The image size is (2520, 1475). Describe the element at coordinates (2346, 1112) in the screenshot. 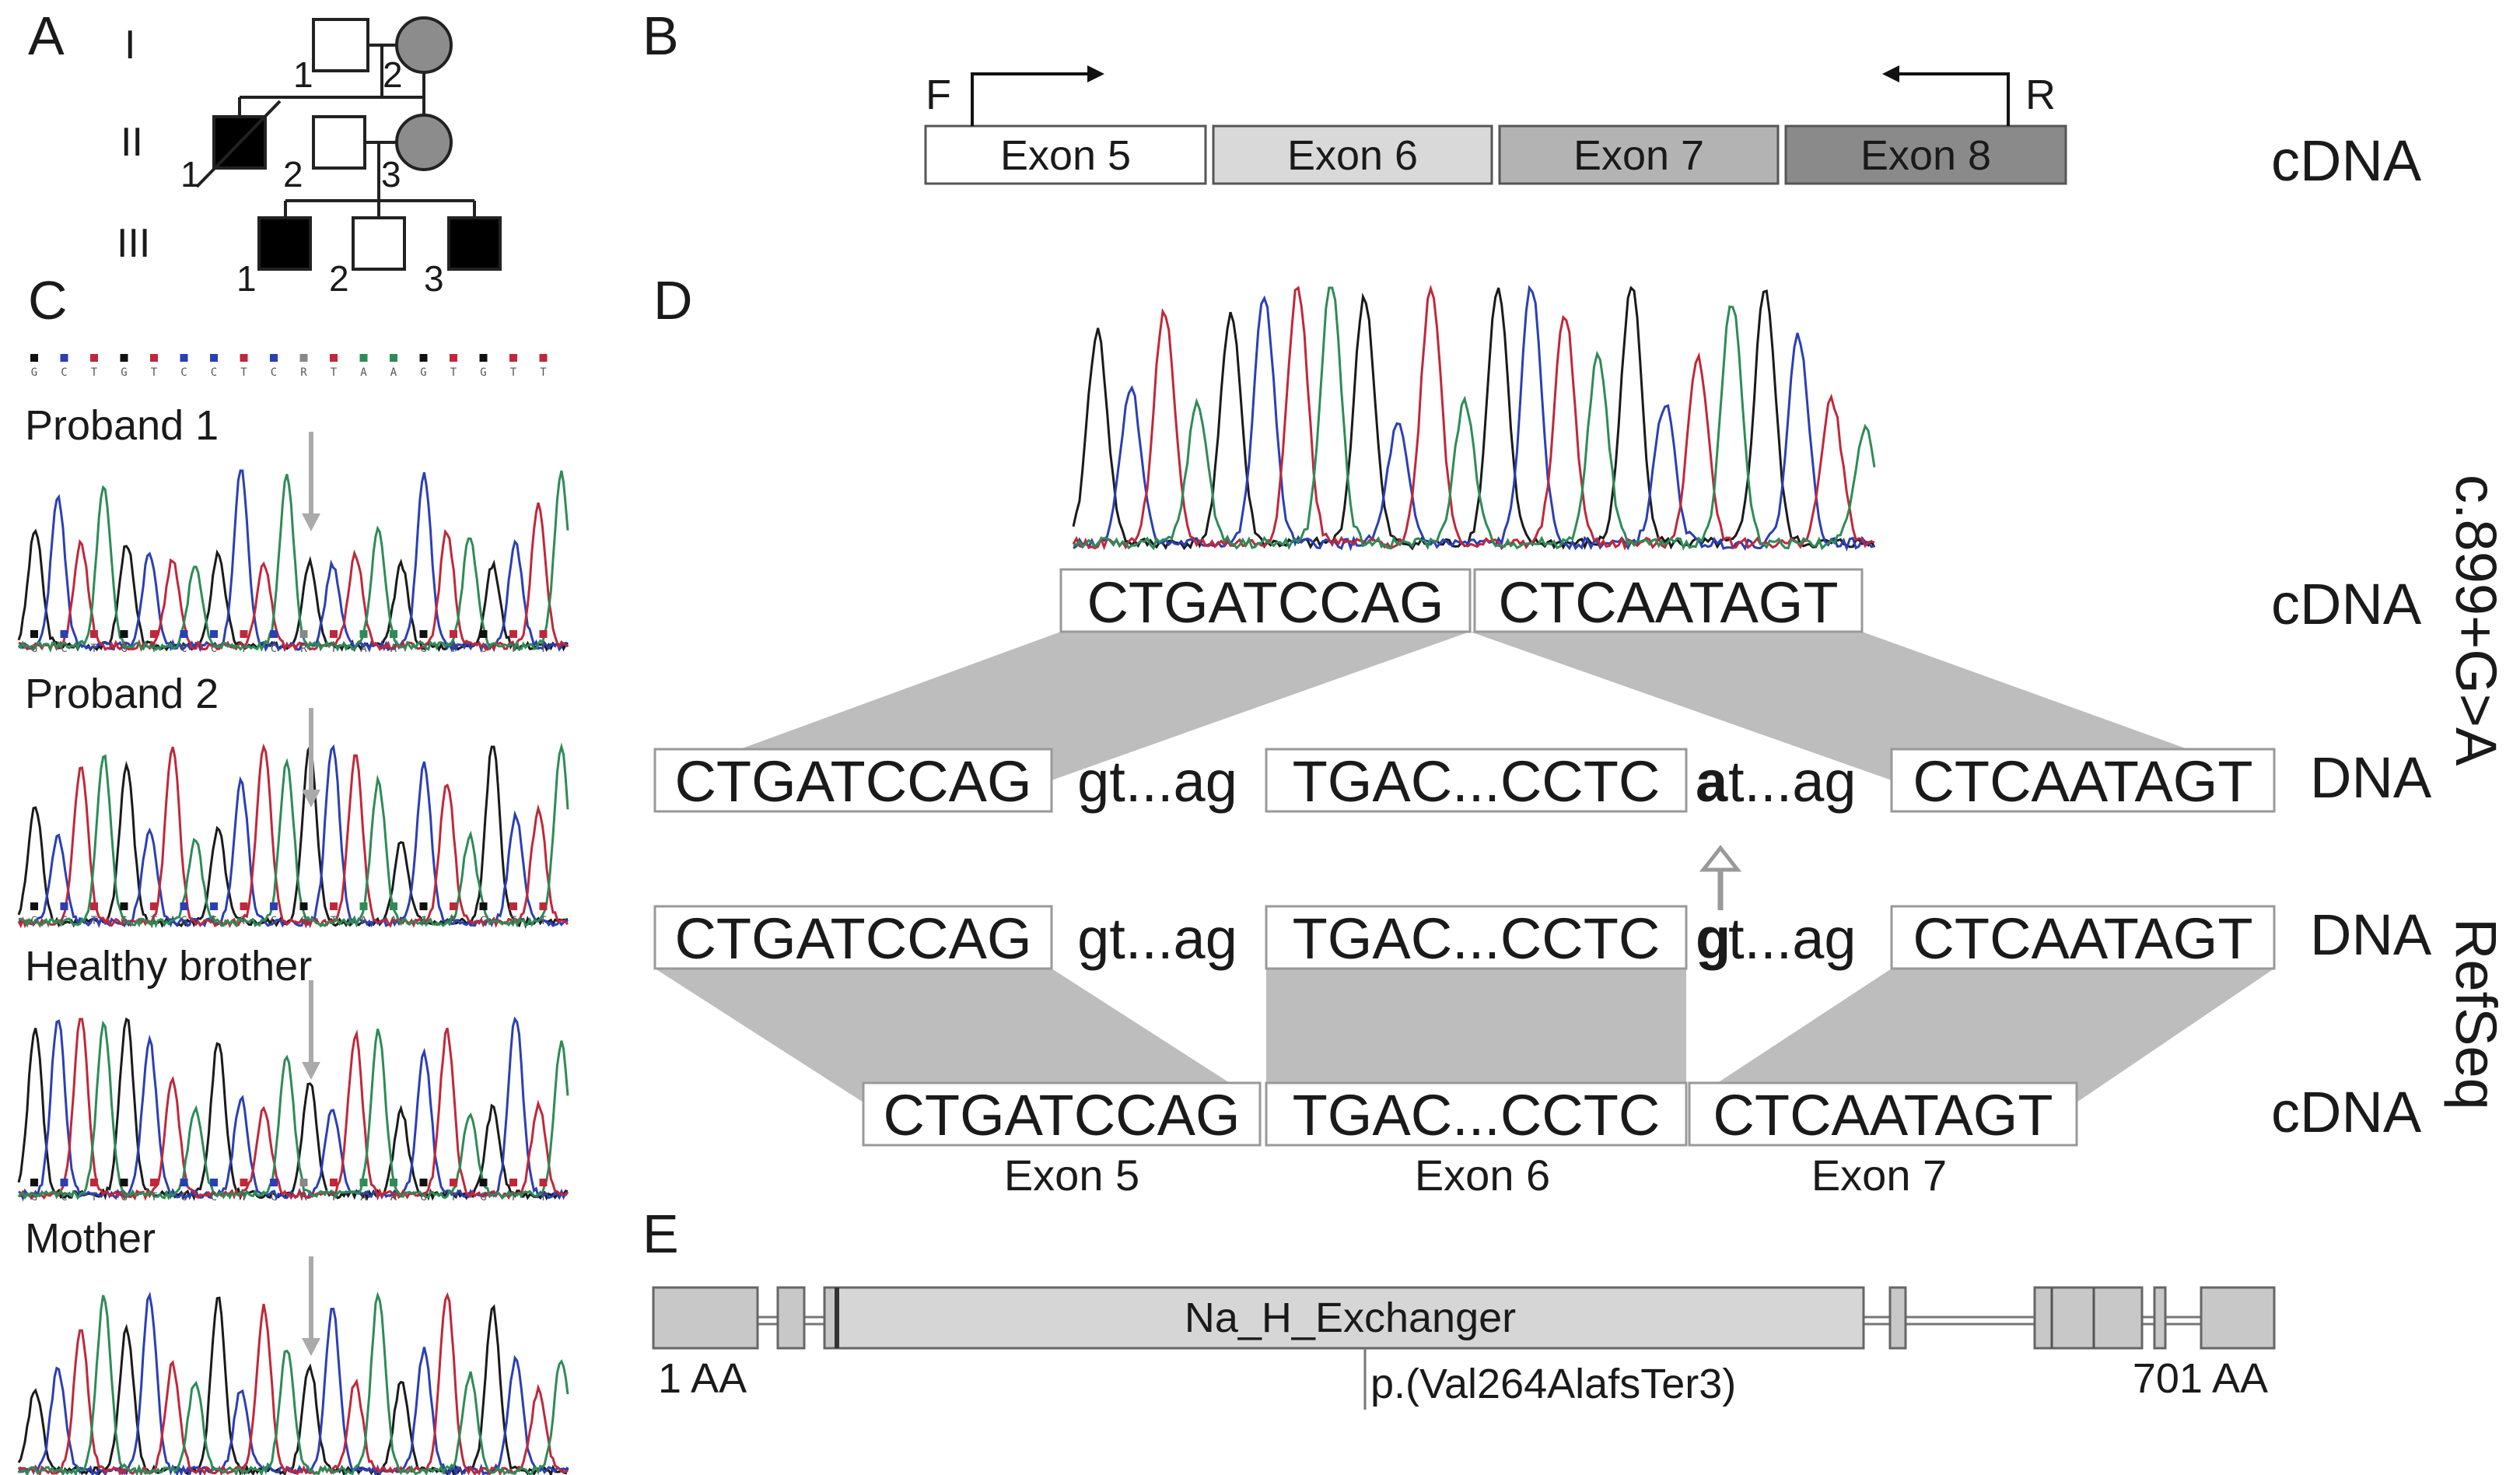

I see `row-label-cdna-ref: cDNA` at that location.